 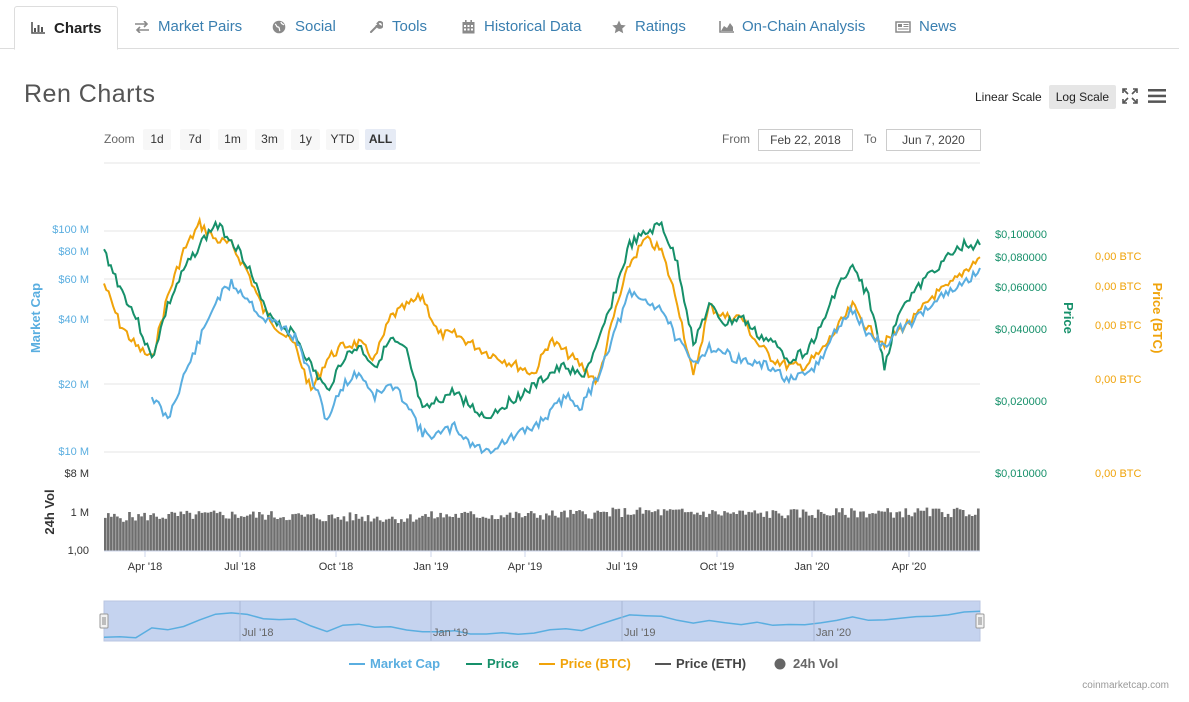 What do you see at coordinates (410, 26) in the screenshot?
I see `tab-label: Tools` at bounding box center [410, 26].